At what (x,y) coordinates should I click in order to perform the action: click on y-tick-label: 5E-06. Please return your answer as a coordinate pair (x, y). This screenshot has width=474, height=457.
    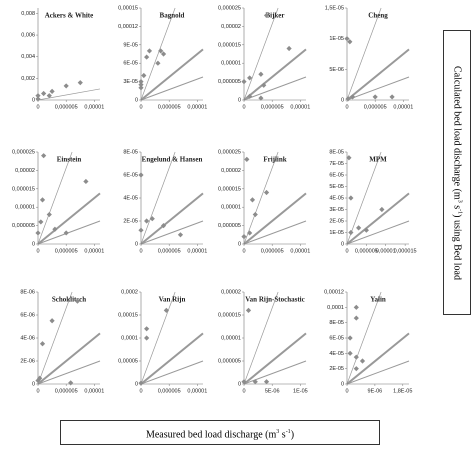
    Looking at the image, I should click on (336, 70).